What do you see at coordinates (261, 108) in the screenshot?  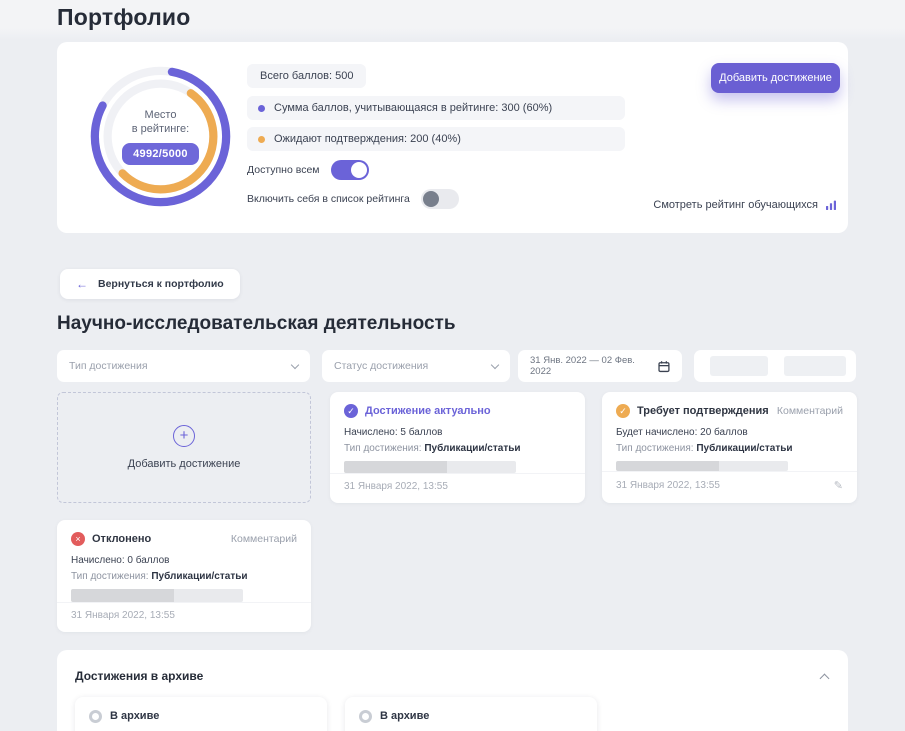 I see `purple-dot-icon` at bounding box center [261, 108].